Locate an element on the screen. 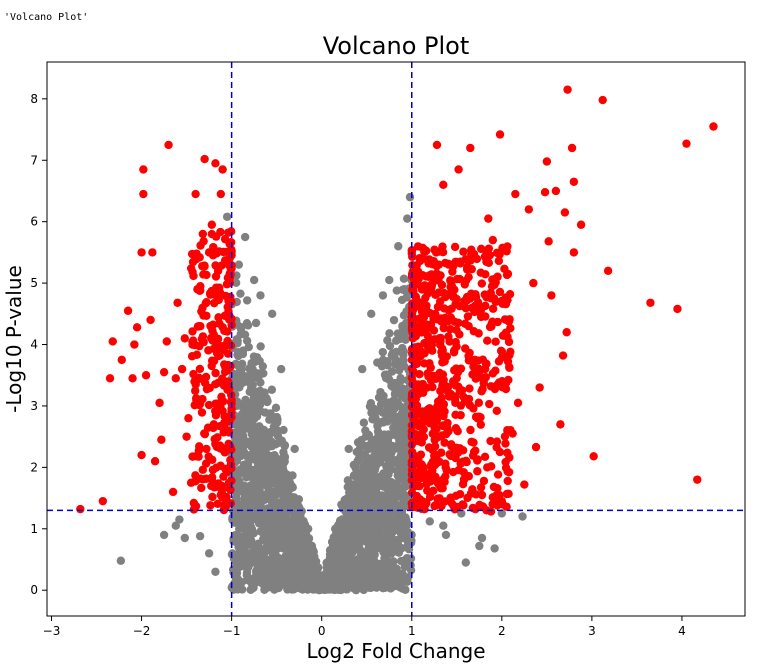  x-tick-label: −1 is located at coordinates (232, 631).